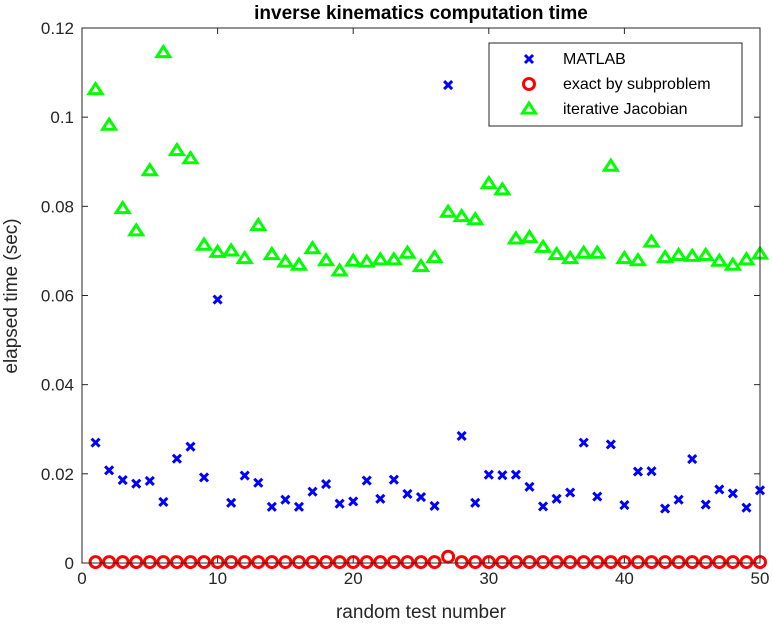  What do you see at coordinates (11, 295) in the screenshot?
I see `y-axis-label: elapsed time (sec)` at bounding box center [11, 295].